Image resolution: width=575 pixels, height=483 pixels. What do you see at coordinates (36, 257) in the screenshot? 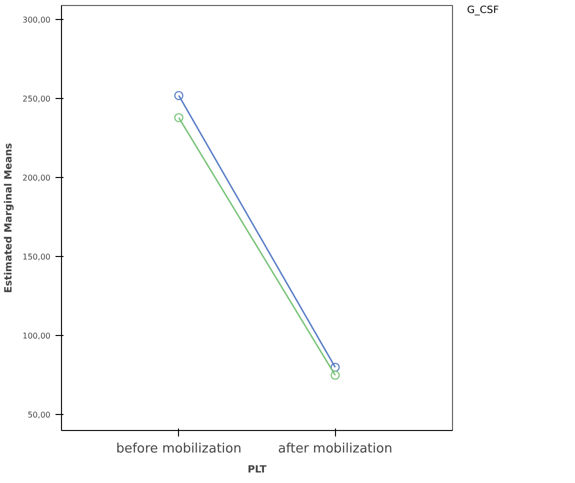
I see `y-tick-label: 150,00` at bounding box center [36, 257].